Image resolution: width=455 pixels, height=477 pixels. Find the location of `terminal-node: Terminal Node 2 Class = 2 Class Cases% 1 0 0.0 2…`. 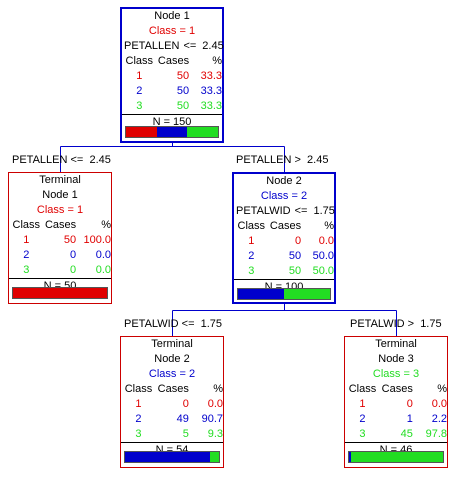

terminal-node: Terminal Node 2 Class = 2 Class Cases% 1 0 0.0 2… is located at coordinates (172, 402).